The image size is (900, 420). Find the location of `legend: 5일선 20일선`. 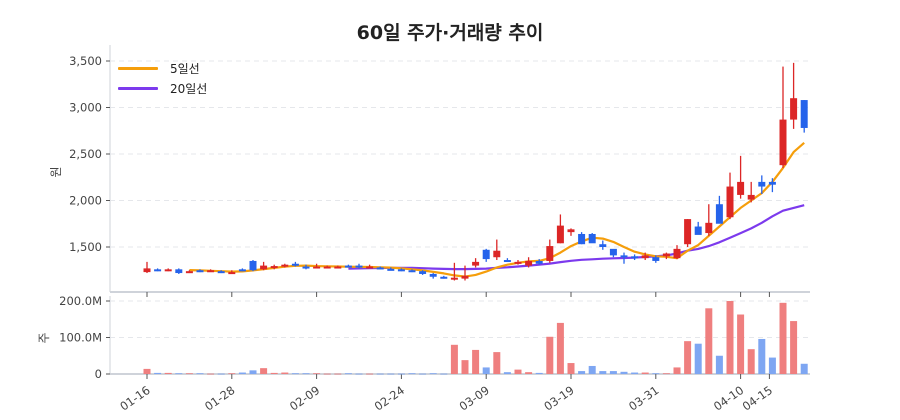

legend: 5일선 20일선 is located at coordinates (162, 78).